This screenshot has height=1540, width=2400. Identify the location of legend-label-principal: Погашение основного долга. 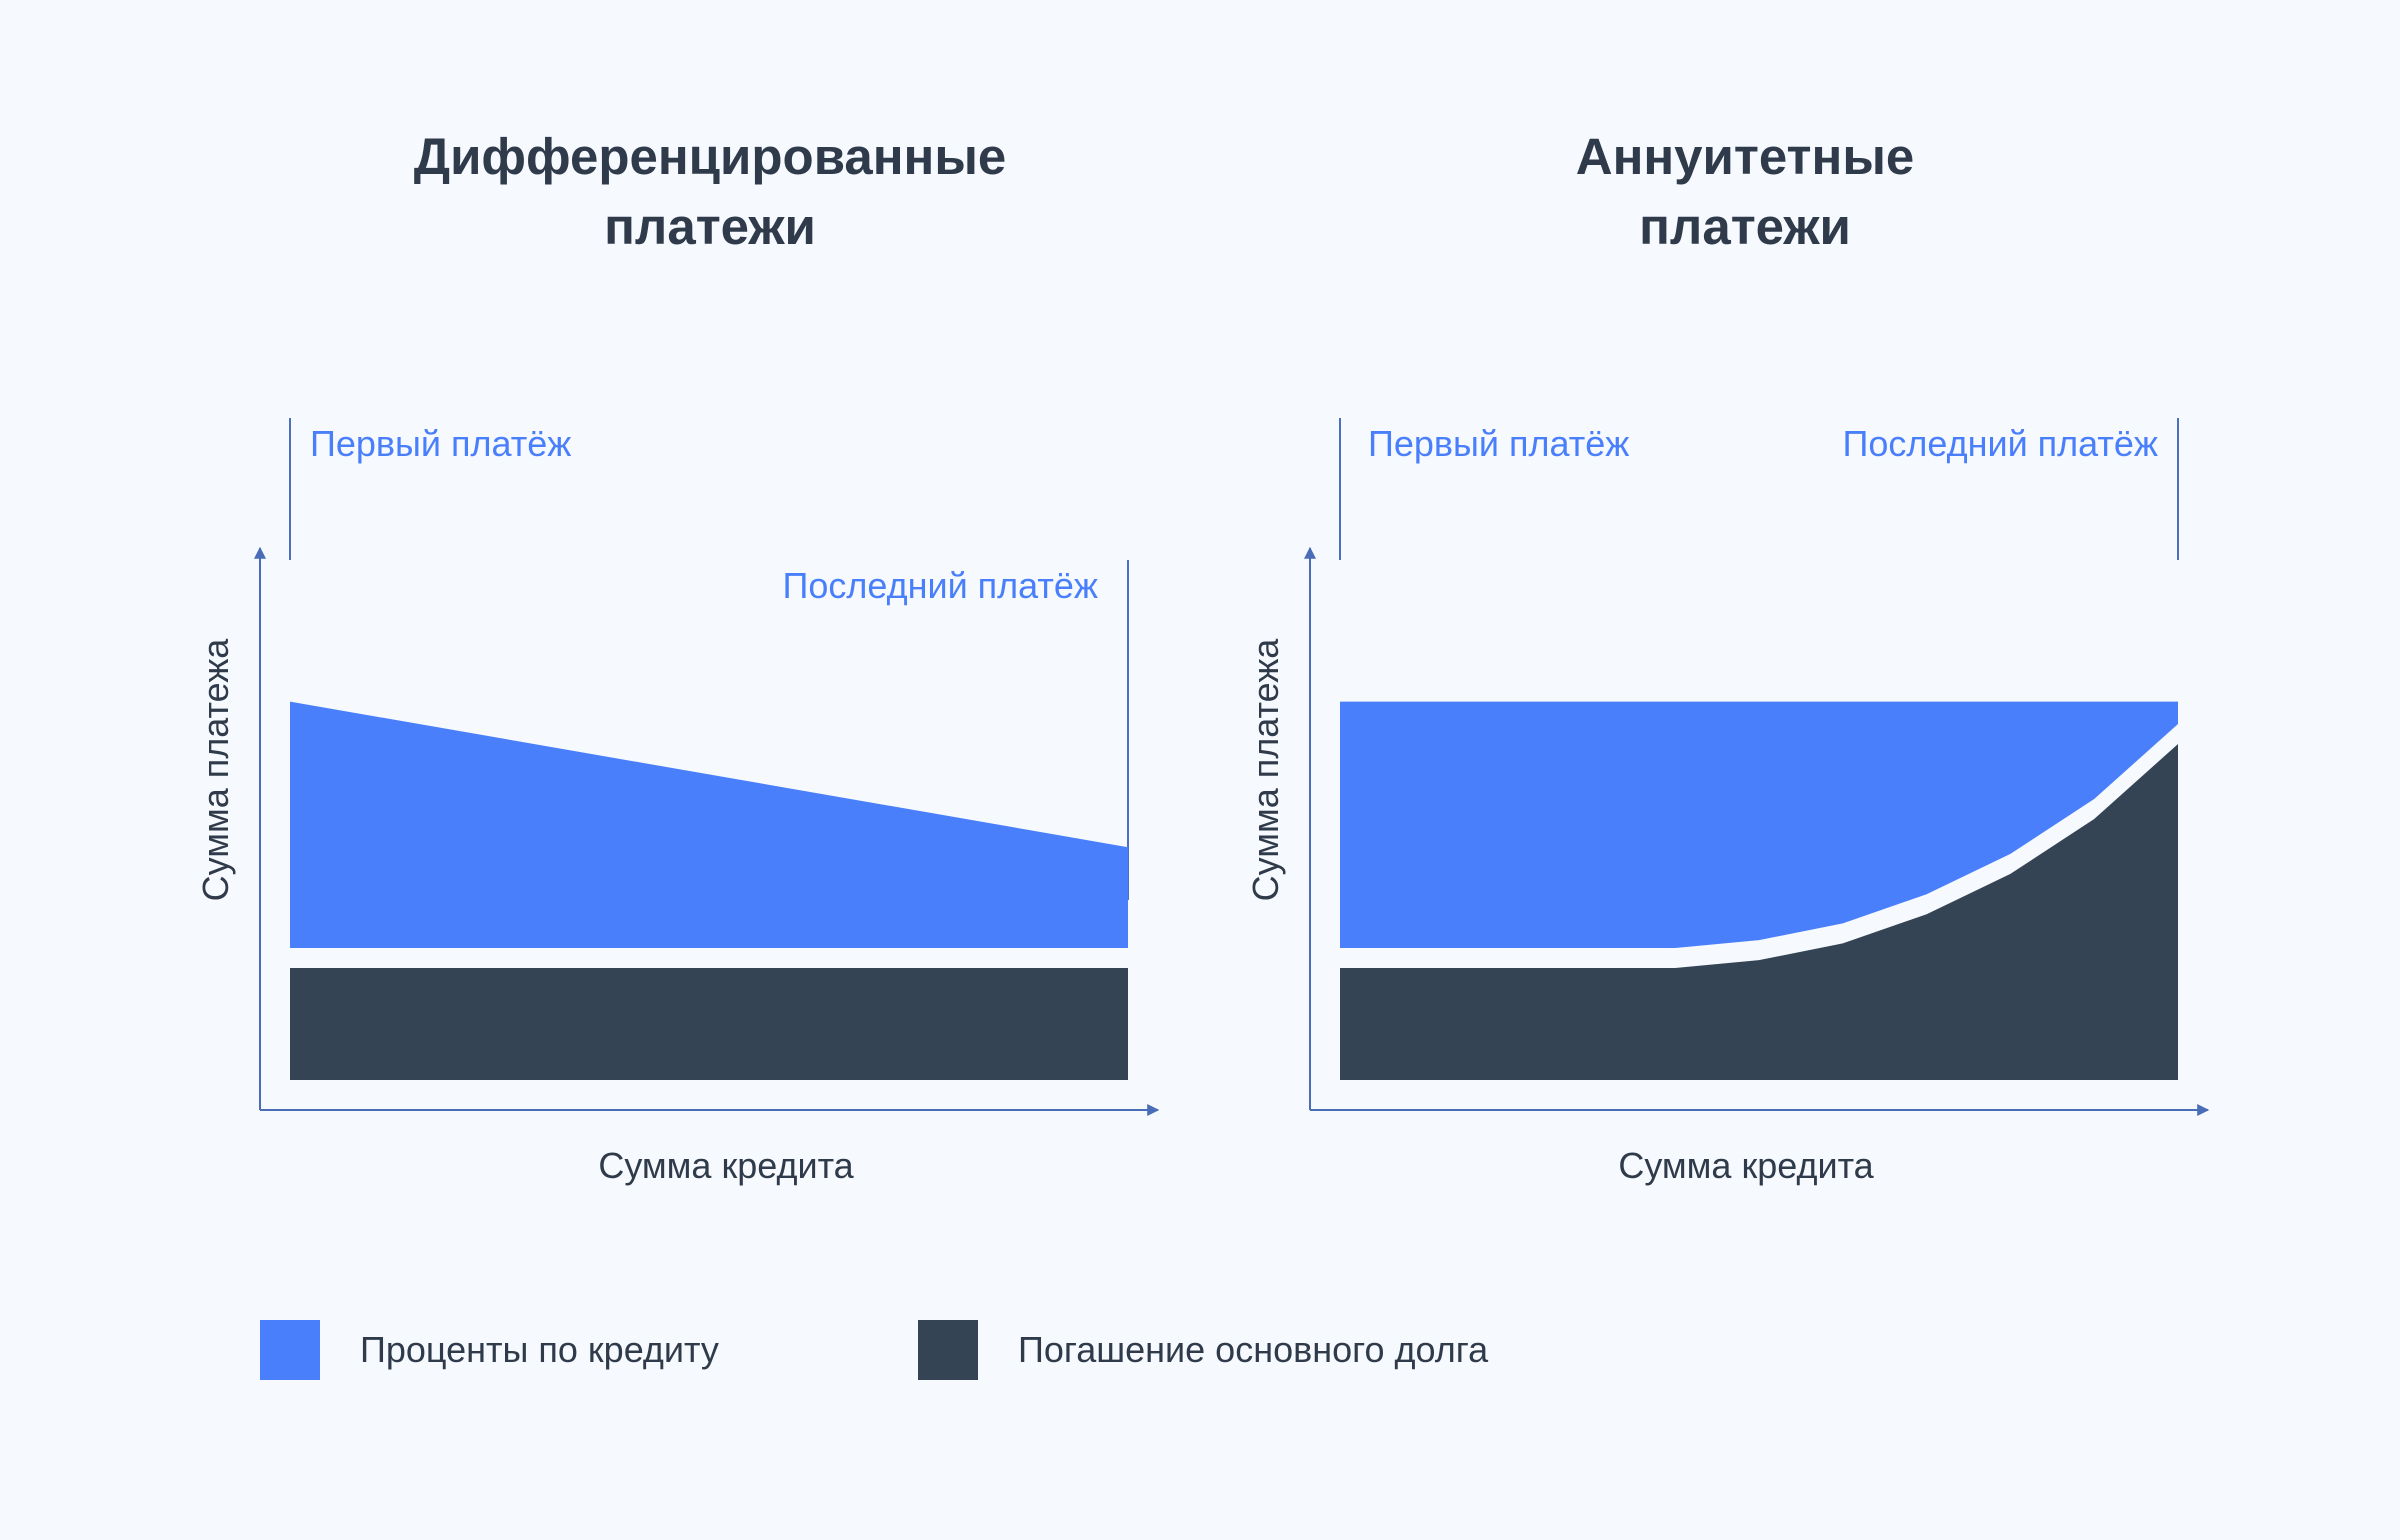
(1253, 1349).